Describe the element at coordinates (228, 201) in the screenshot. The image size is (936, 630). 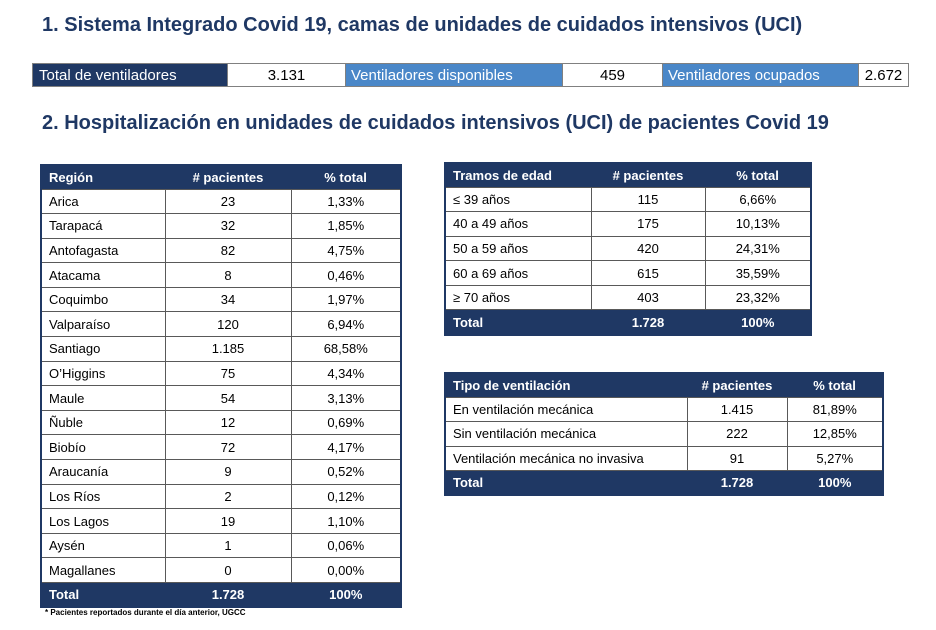
I see `table-cell: 23` at that location.